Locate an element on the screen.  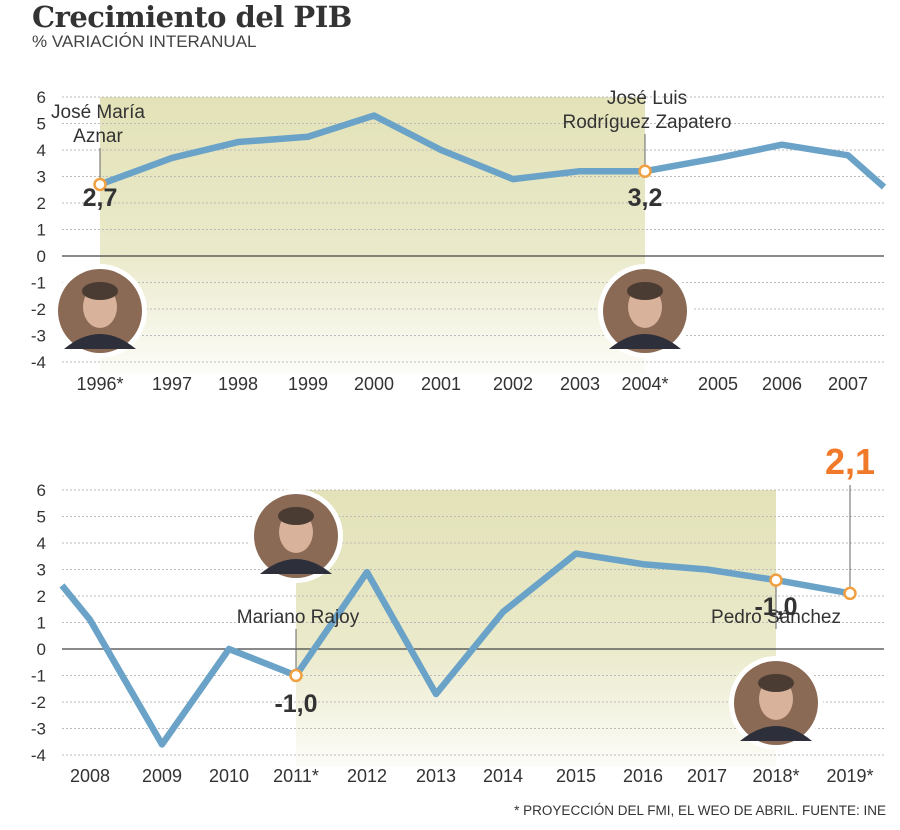
x-tick-label: 1999 is located at coordinates (308, 384).